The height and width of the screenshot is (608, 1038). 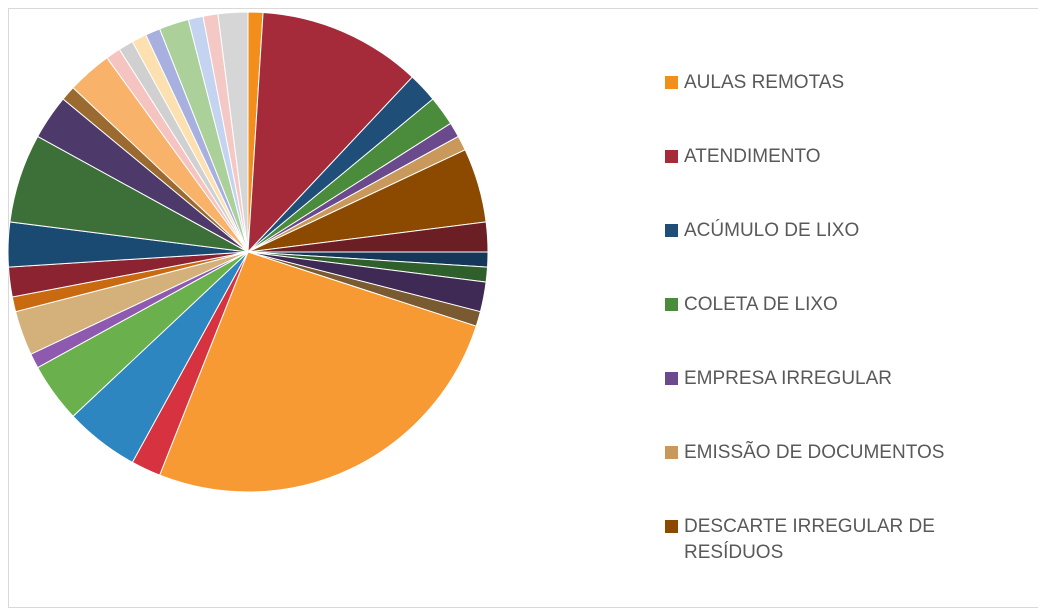 I want to click on legend-item: ACÚMULO DE LIXO, so click(x=815, y=231).